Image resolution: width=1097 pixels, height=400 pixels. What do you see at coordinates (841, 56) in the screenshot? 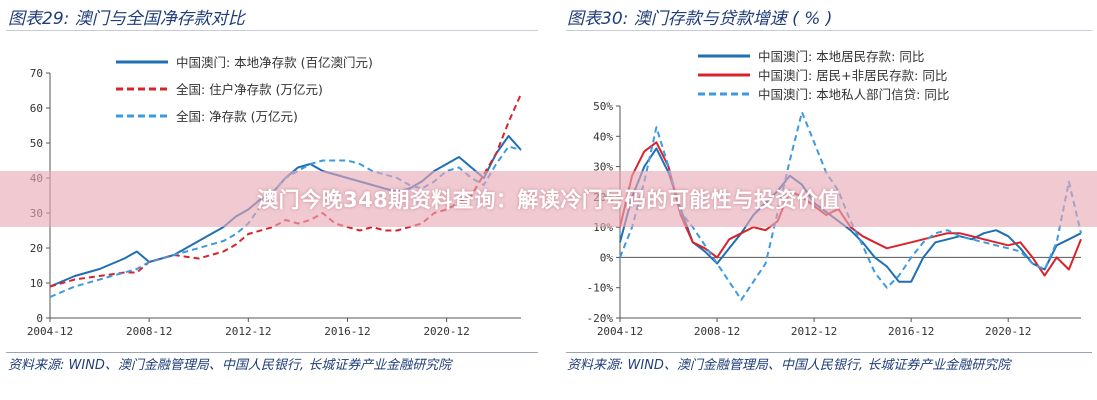
I see `legend-label-0: 中国澳门: 本地居民存款: 同比` at bounding box center [841, 56].